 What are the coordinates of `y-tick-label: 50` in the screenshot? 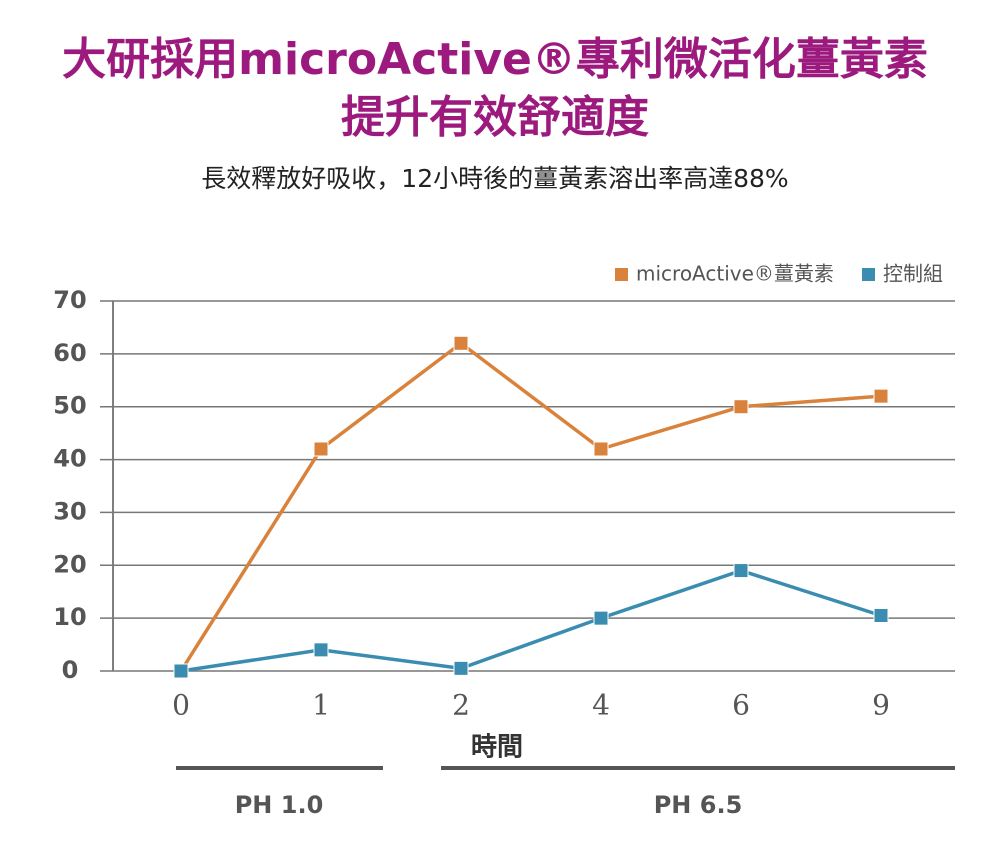 It's located at (69, 406).